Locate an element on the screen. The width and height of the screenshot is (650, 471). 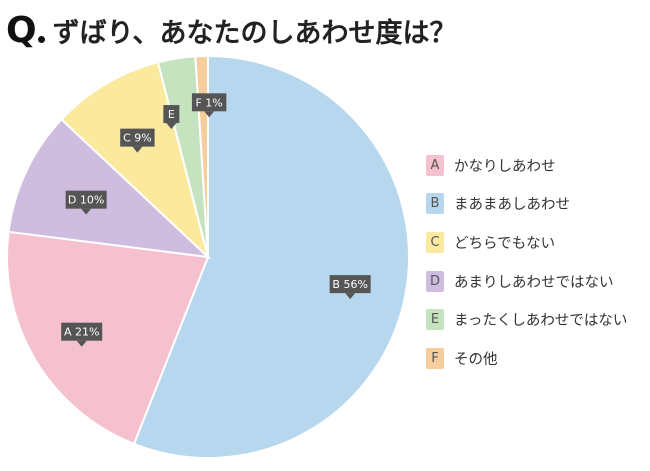
legend-swatch: D is located at coordinates (435, 281).